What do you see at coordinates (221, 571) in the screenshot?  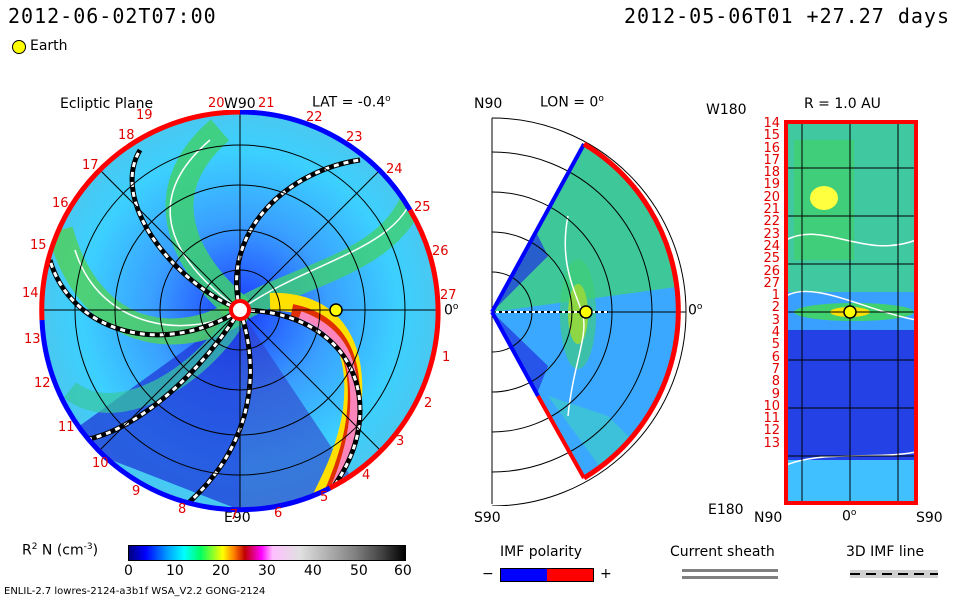 I see `colorbar-tick-20: 20` at bounding box center [221, 571].